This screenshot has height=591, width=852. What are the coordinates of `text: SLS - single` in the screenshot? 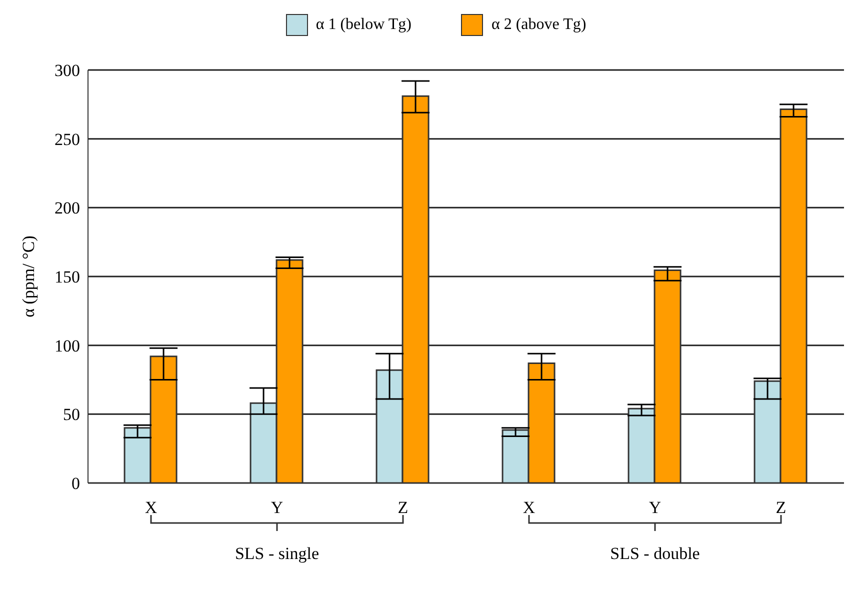 It's located at (277, 553).